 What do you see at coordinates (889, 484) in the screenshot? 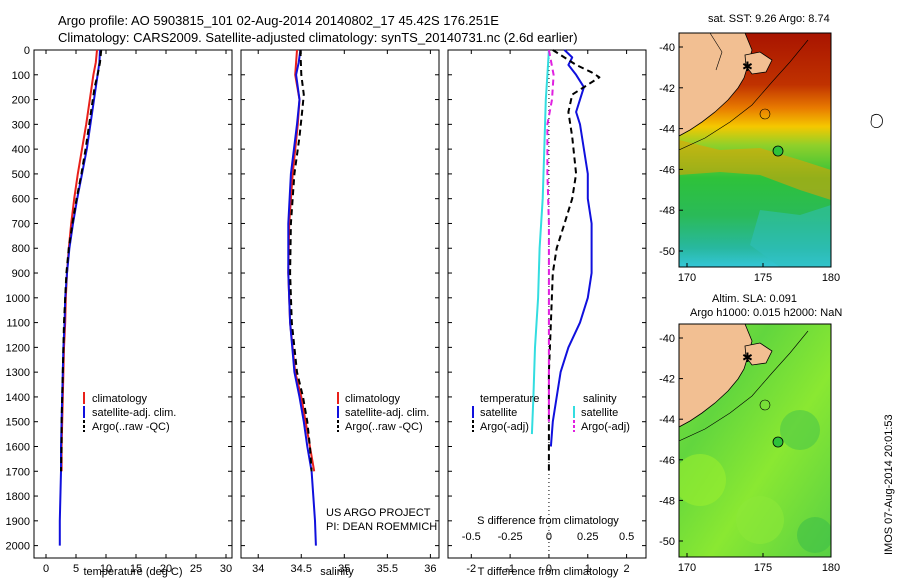
I see `timestamp-stamp: IMOS 07-Aug-2014 20:01:53` at bounding box center [889, 484].